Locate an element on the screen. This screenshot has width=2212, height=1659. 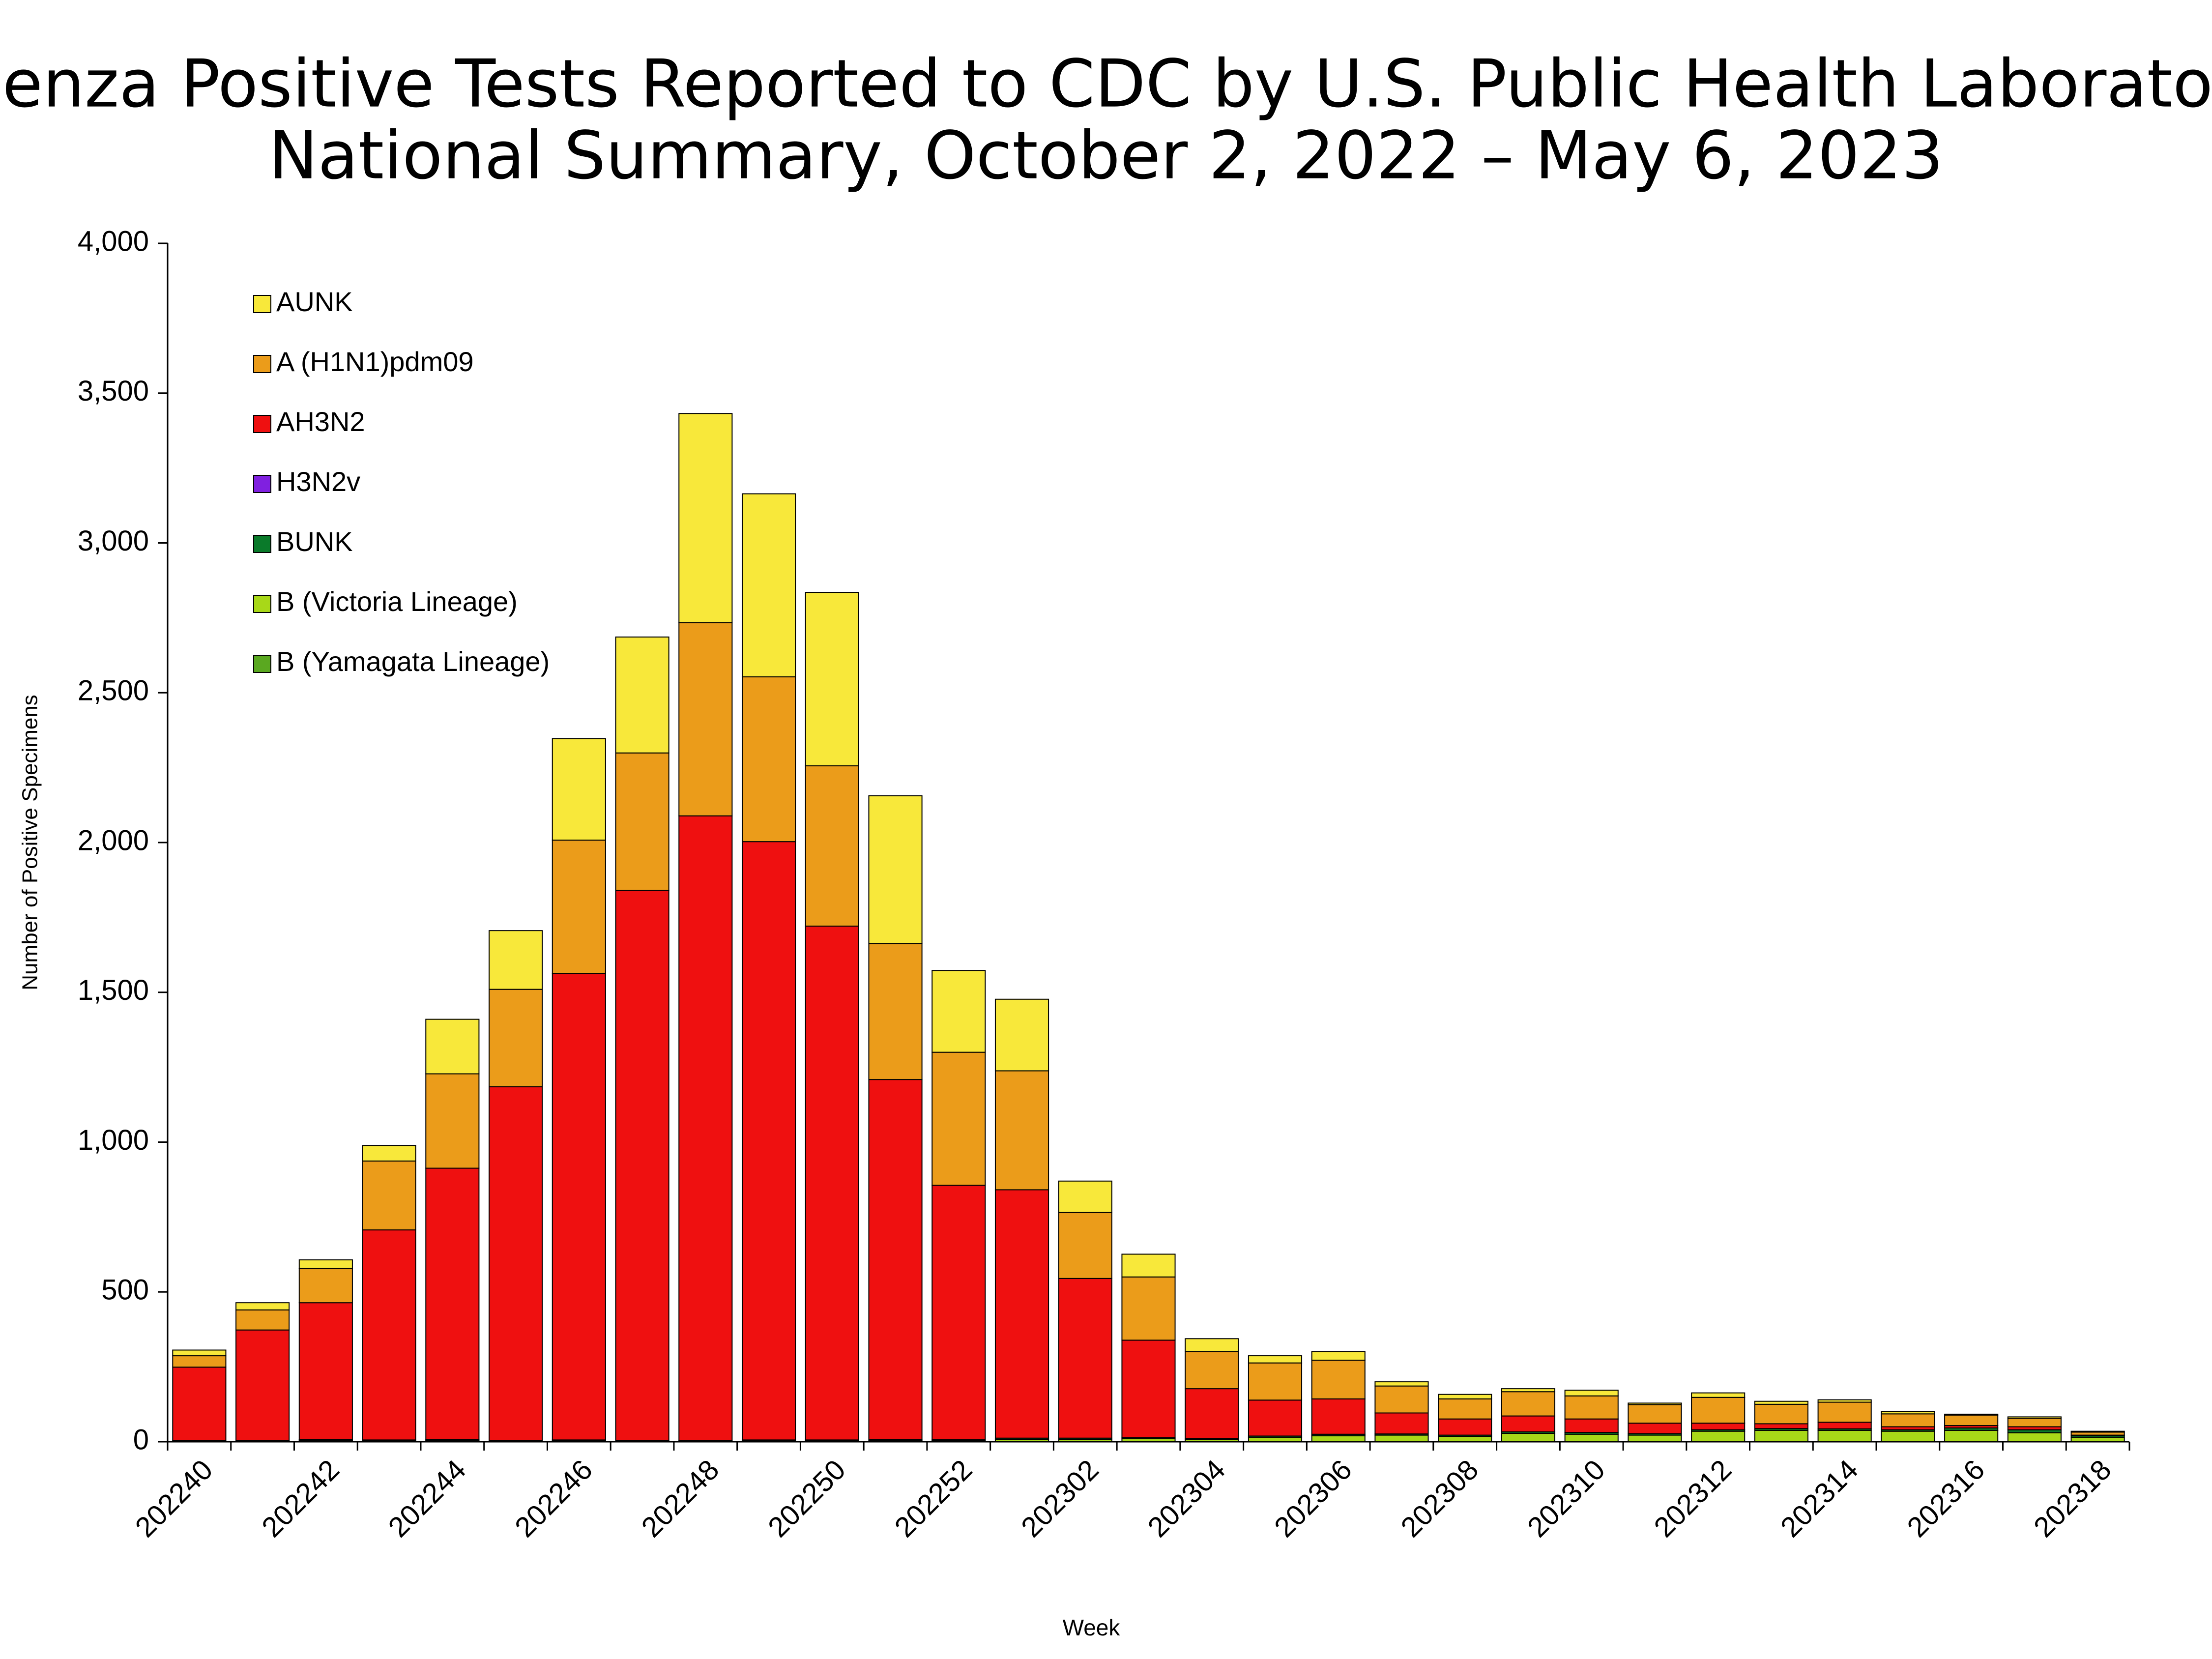
y-tick-label: 1,000 is located at coordinates (114, 1140).